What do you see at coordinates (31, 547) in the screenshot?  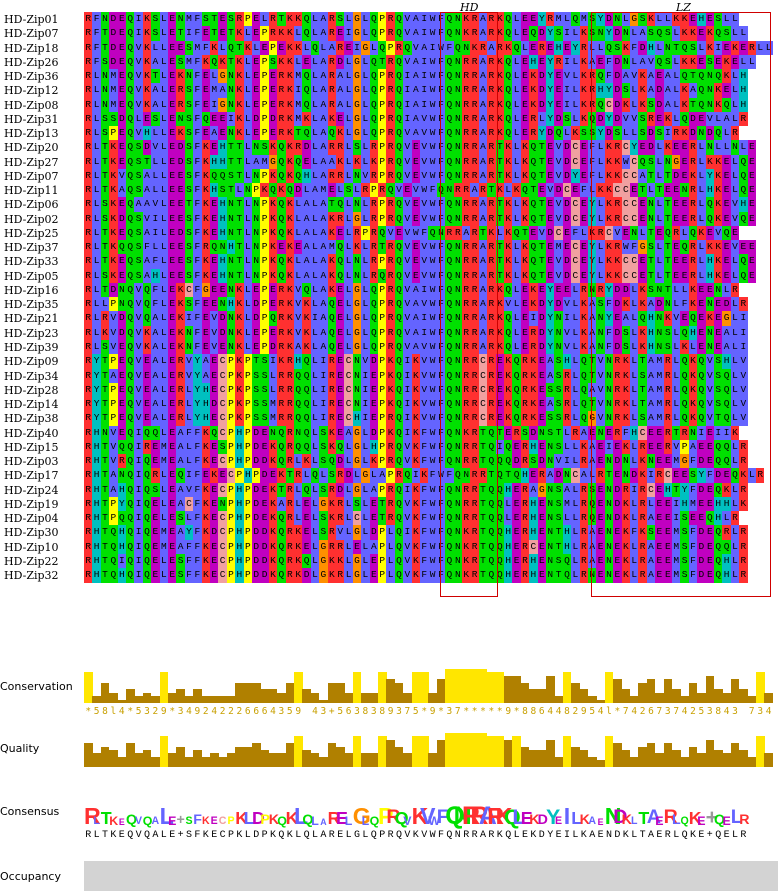 I see `sequence-label: HD-Zip10` at bounding box center [31, 547].